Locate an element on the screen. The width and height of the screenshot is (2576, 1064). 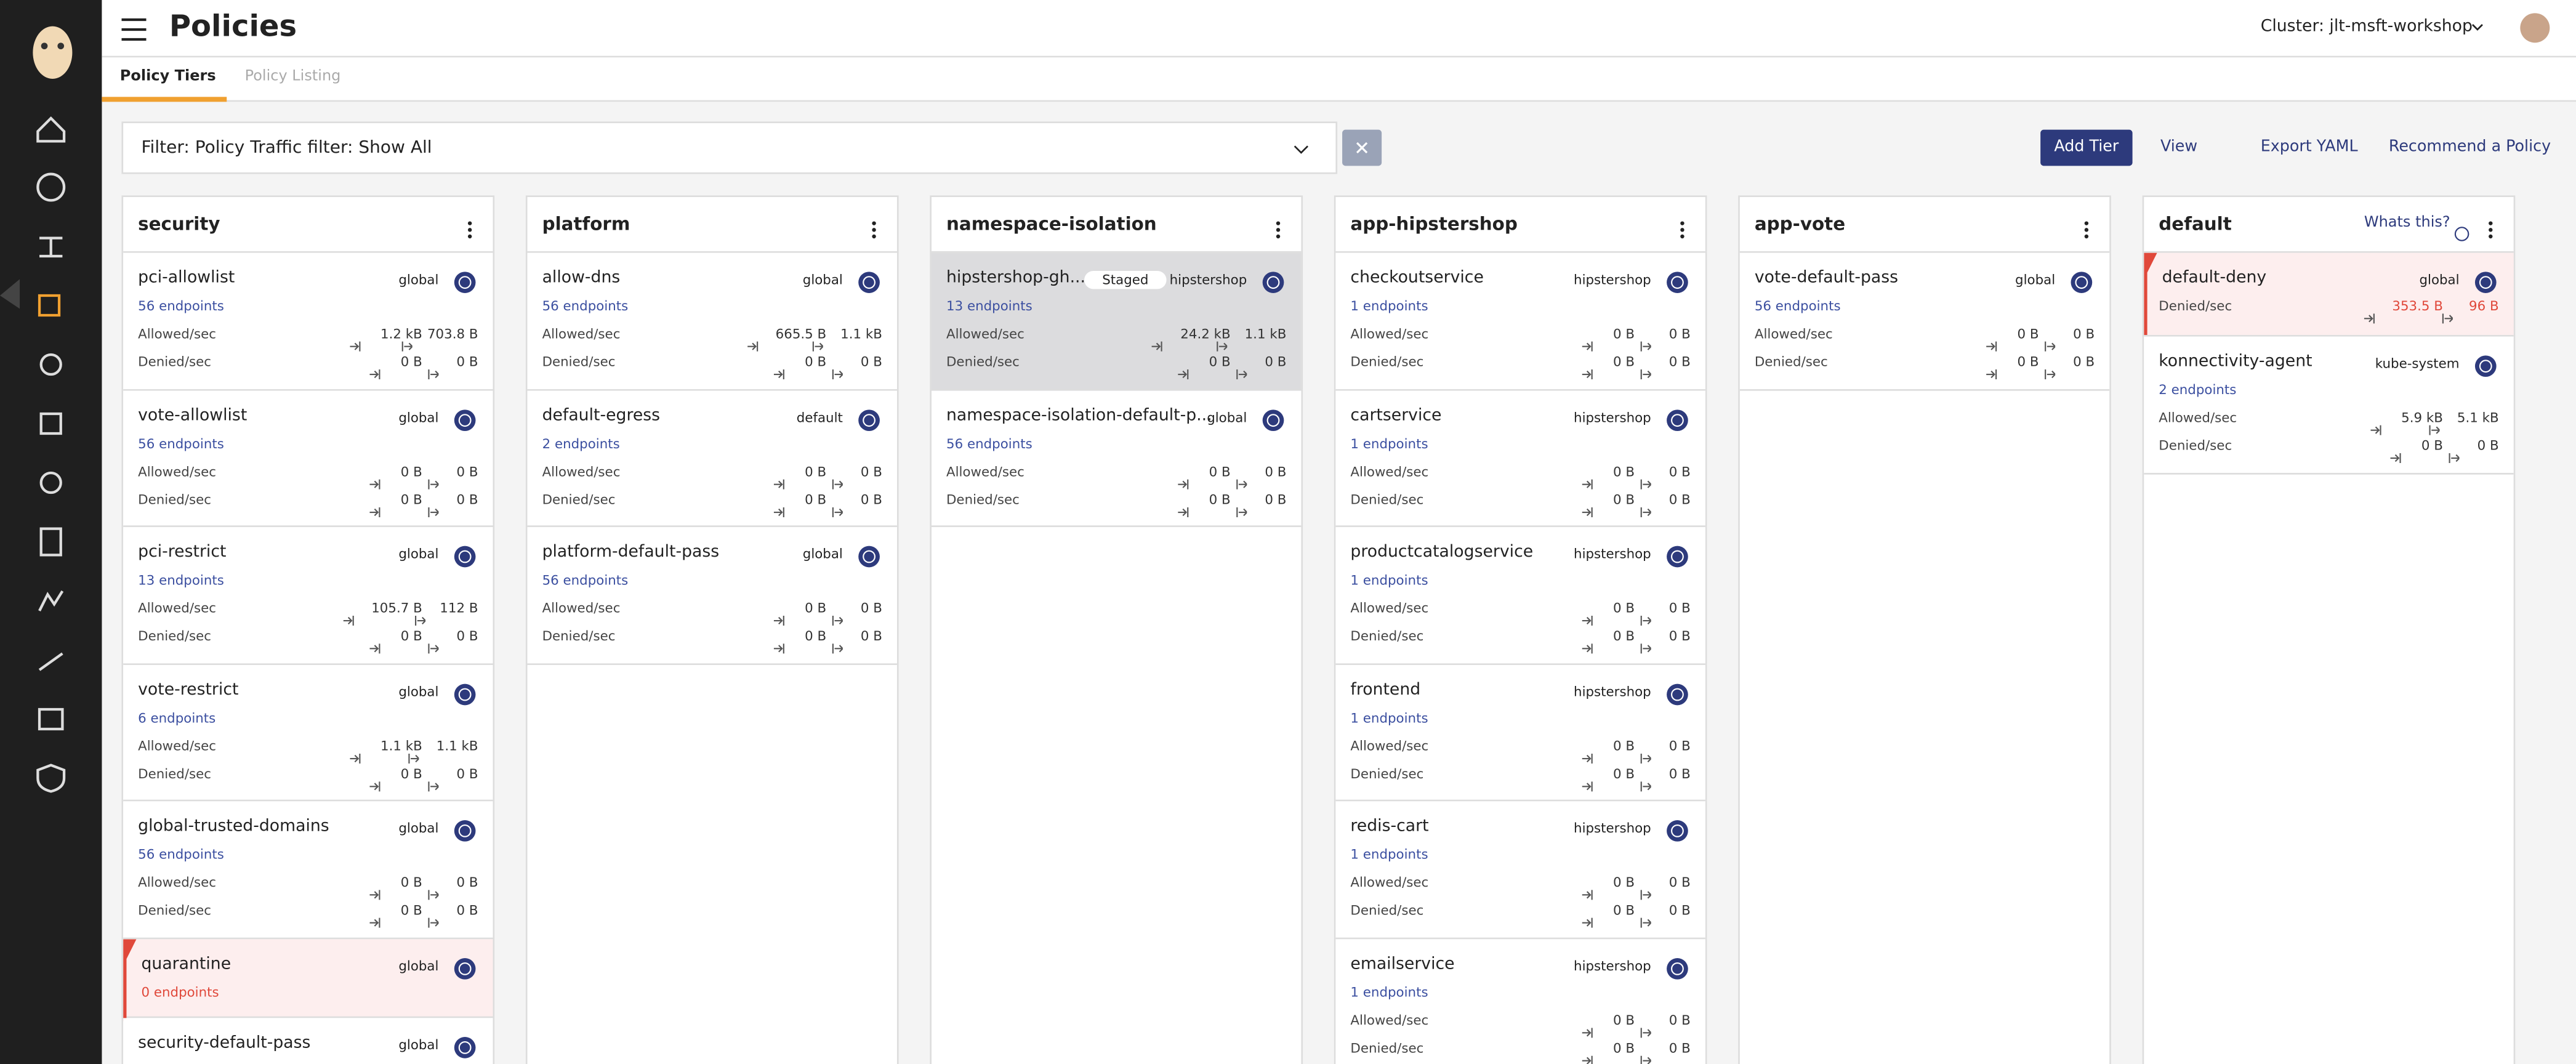
nav-alerts is located at coordinates (50, 661).